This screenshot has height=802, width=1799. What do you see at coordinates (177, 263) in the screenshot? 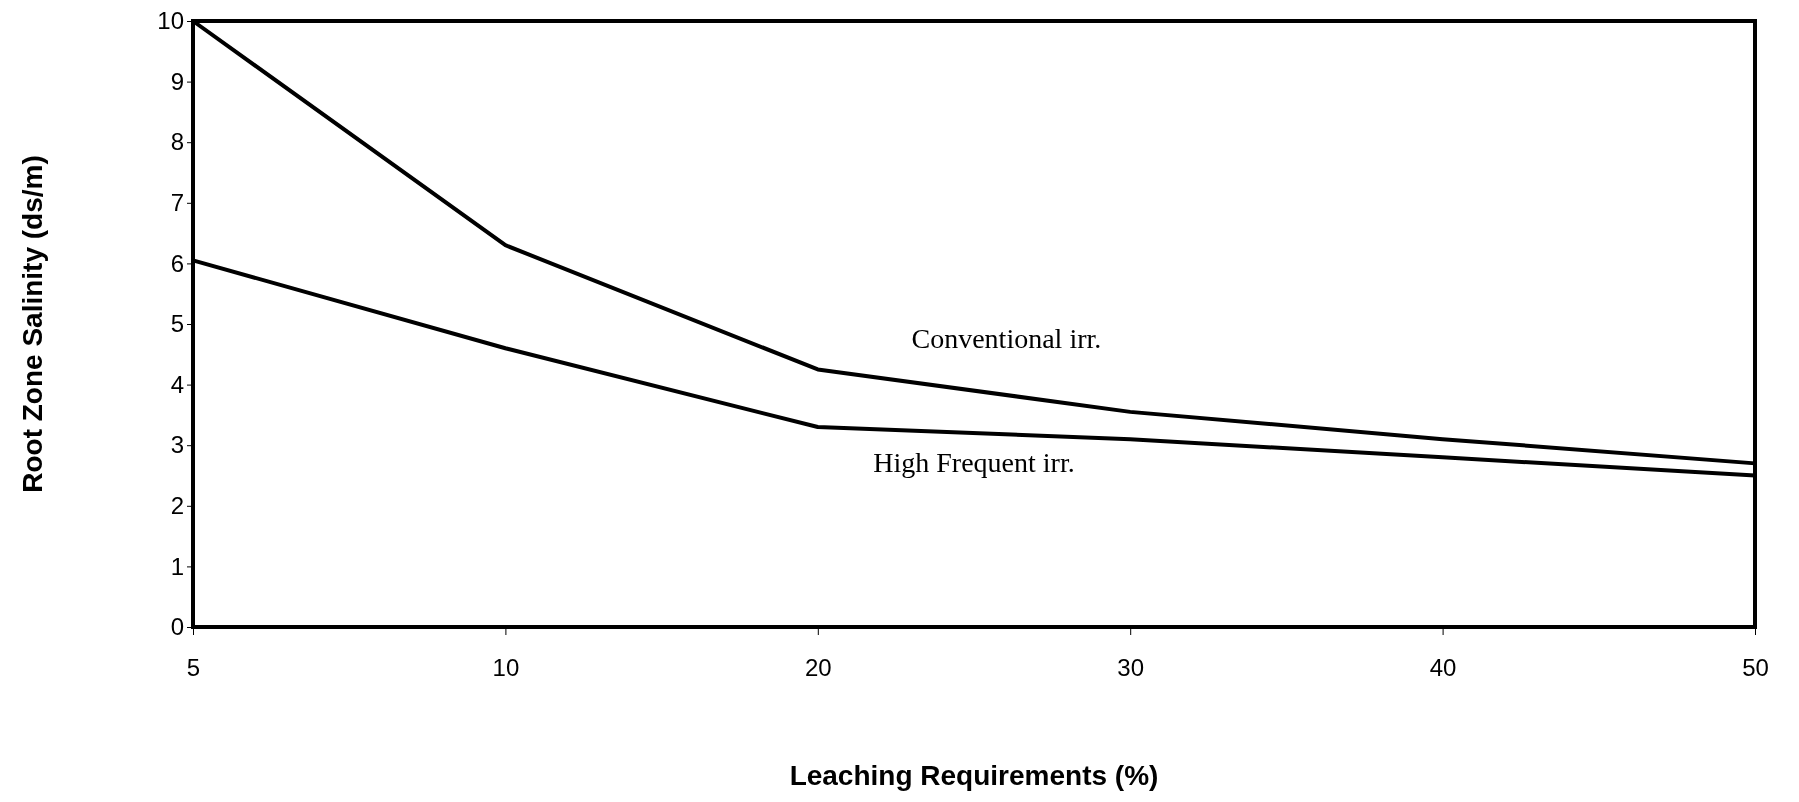
I see `y-tick-label: 6` at bounding box center [177, 263].